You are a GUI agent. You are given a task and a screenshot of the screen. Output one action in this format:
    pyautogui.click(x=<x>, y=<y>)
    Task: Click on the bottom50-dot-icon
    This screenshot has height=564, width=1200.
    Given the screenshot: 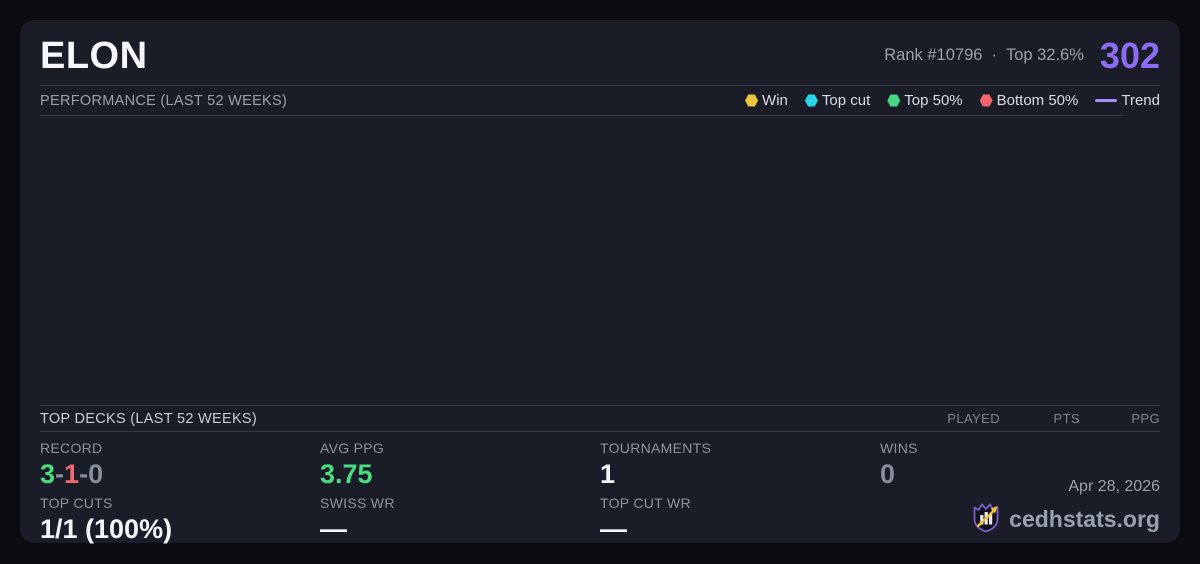 What is the action you would take?
    pyautogui.click(x=986, y=100)
    